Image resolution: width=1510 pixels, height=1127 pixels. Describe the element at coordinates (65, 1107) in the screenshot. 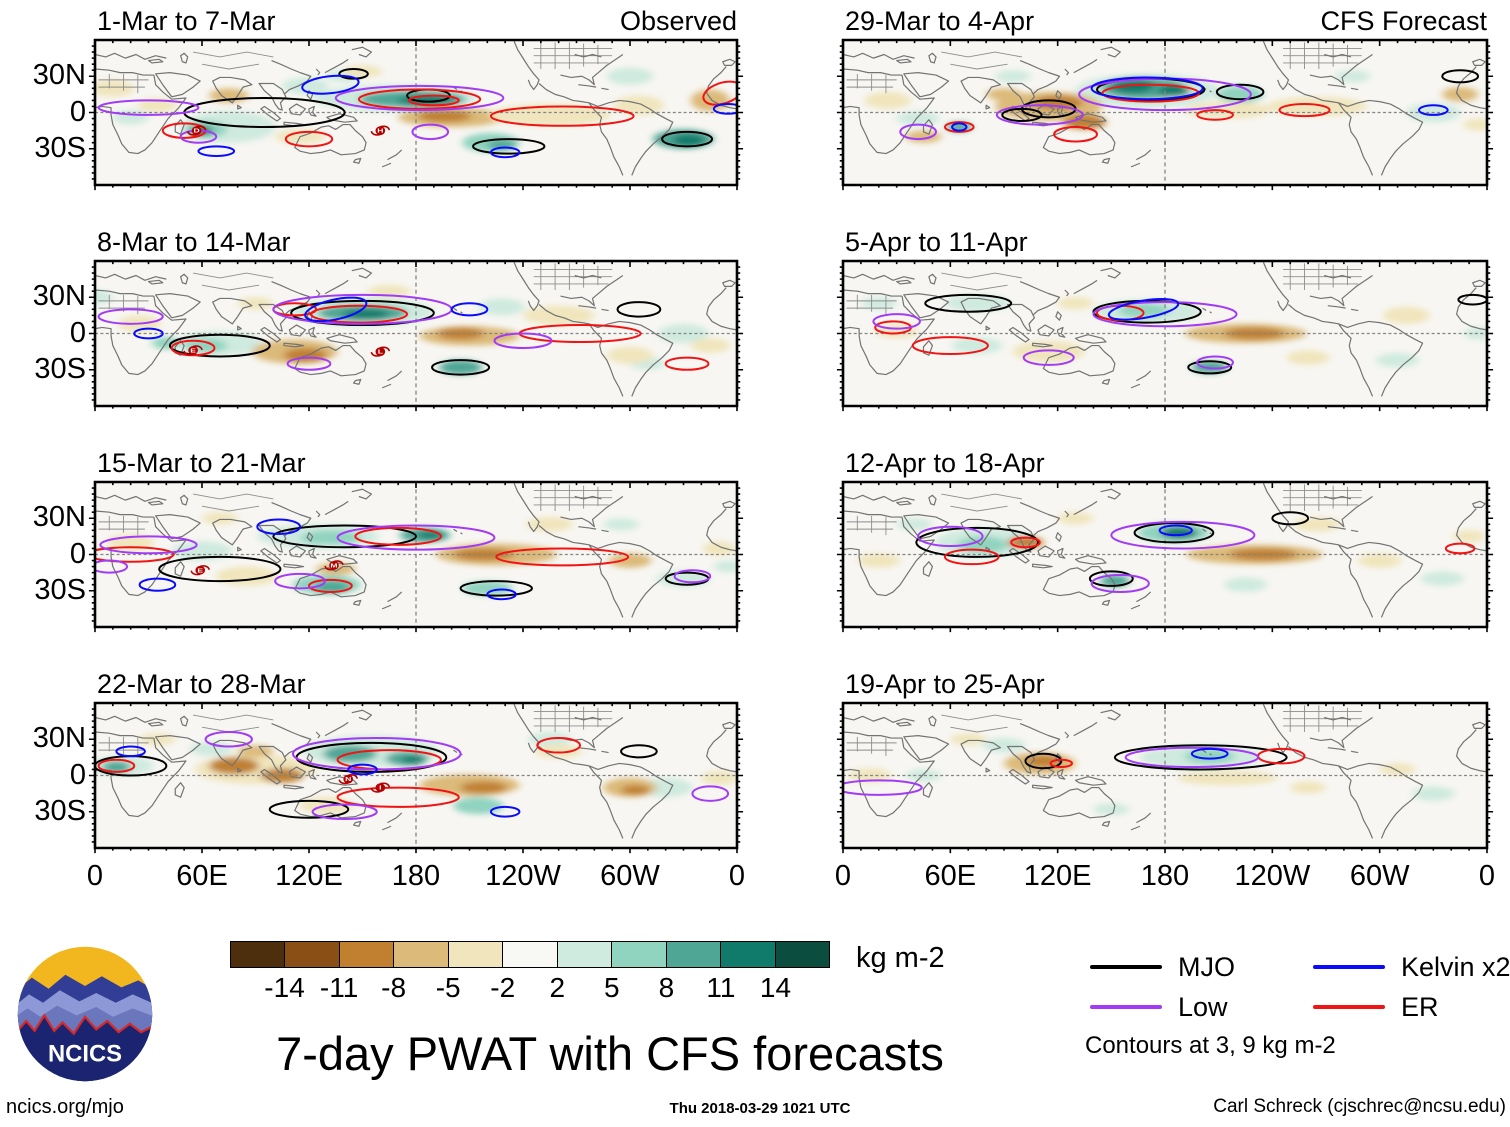

I see `footer-url: ncics.org/mjo` at that location.